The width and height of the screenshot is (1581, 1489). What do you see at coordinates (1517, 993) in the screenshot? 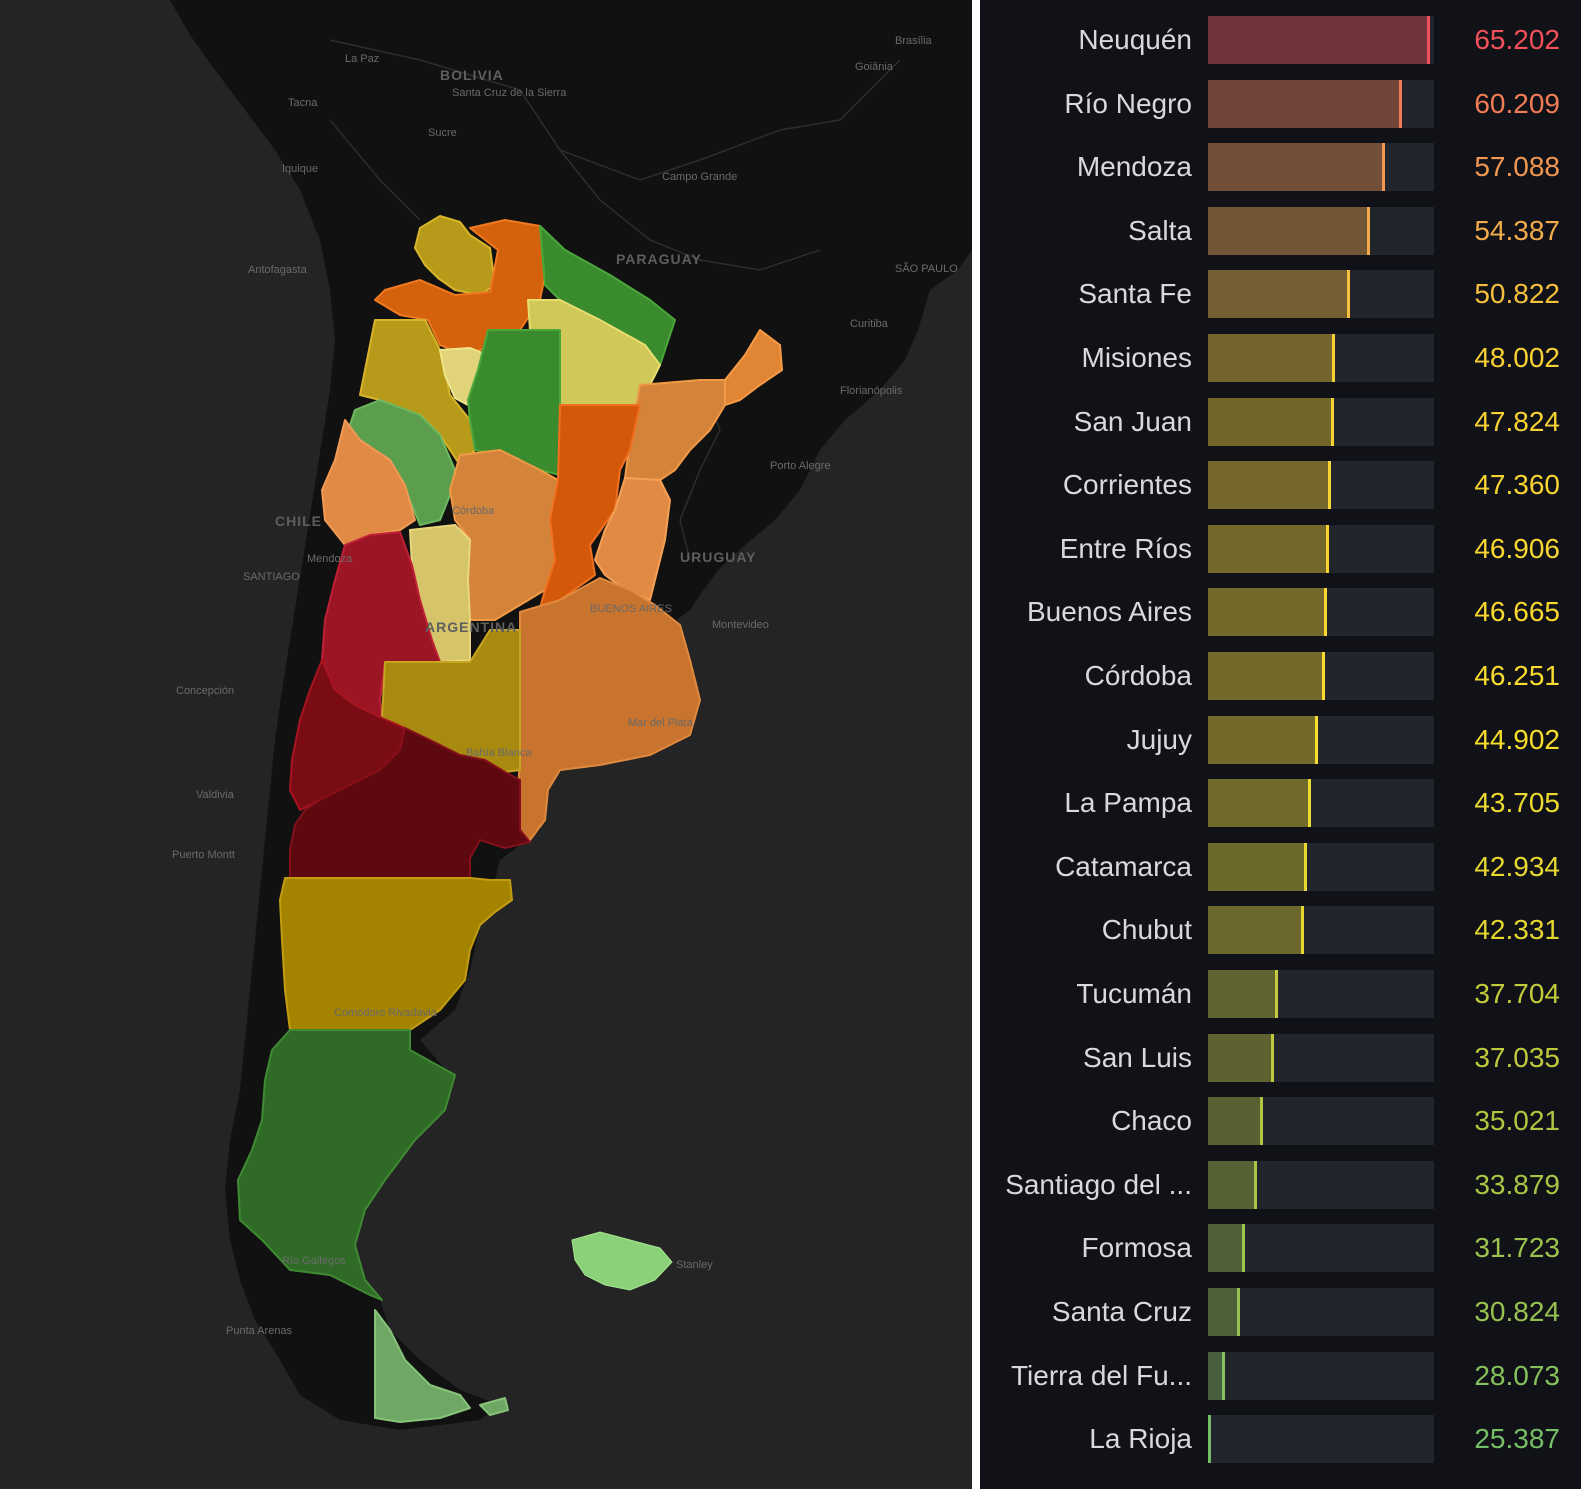
I see `bar-value: 37.704` at bounding box center [1517, 993].